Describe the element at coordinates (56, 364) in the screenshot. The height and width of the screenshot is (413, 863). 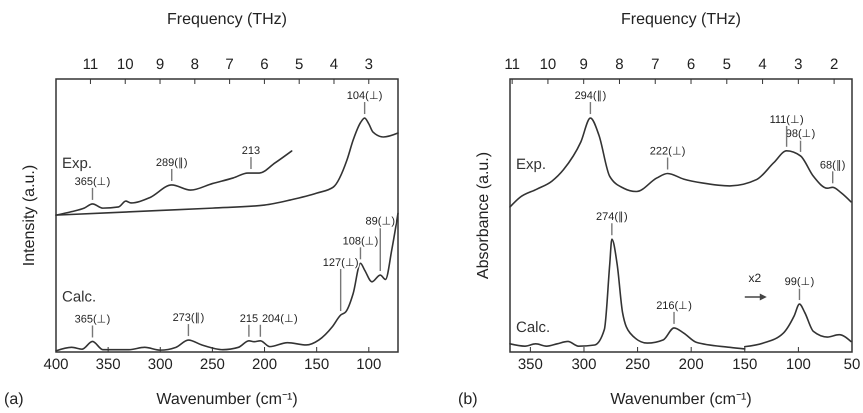
I see `x-tick-label: 400` at that location.